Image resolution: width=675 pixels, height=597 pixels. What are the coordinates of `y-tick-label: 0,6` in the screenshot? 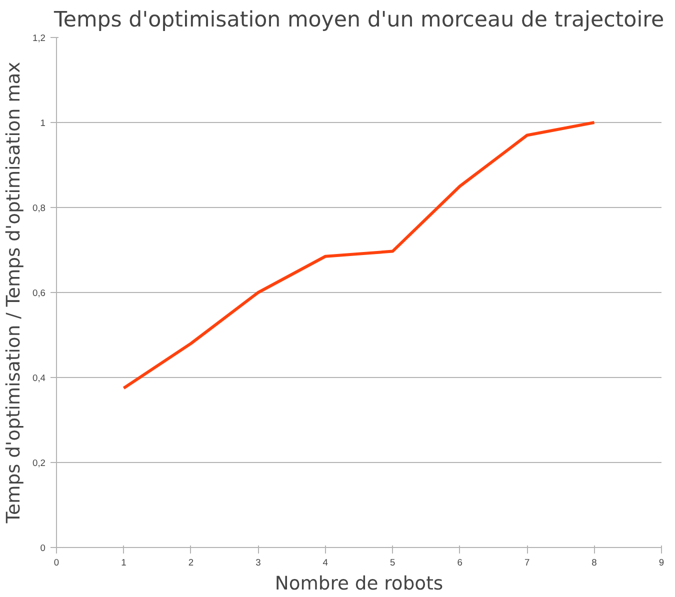 It's located at (39, 293).